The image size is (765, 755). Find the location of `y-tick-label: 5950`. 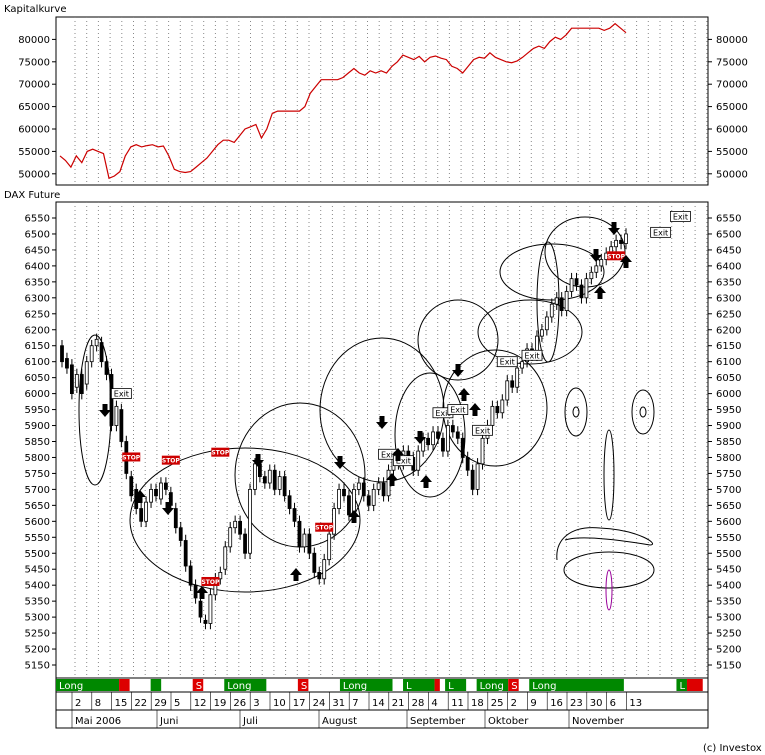

y-tick-label: 5950 is located at coordinates (728, 410).